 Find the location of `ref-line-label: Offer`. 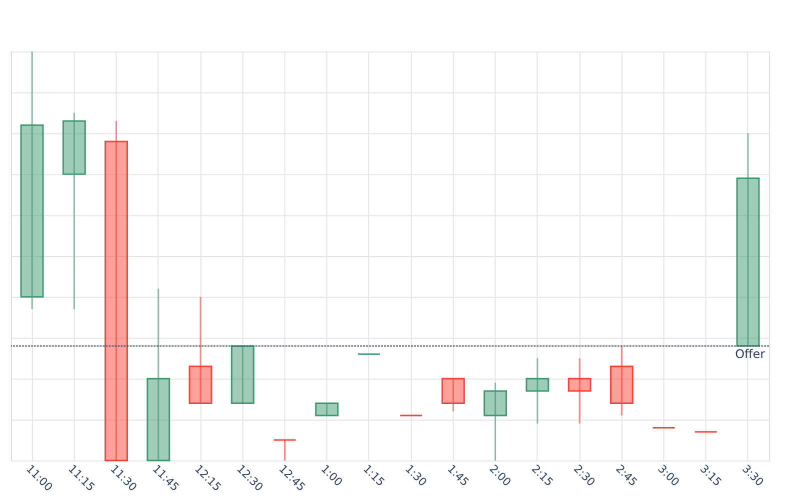

ref-line-label: Offer is located at coordinates (750, 353).